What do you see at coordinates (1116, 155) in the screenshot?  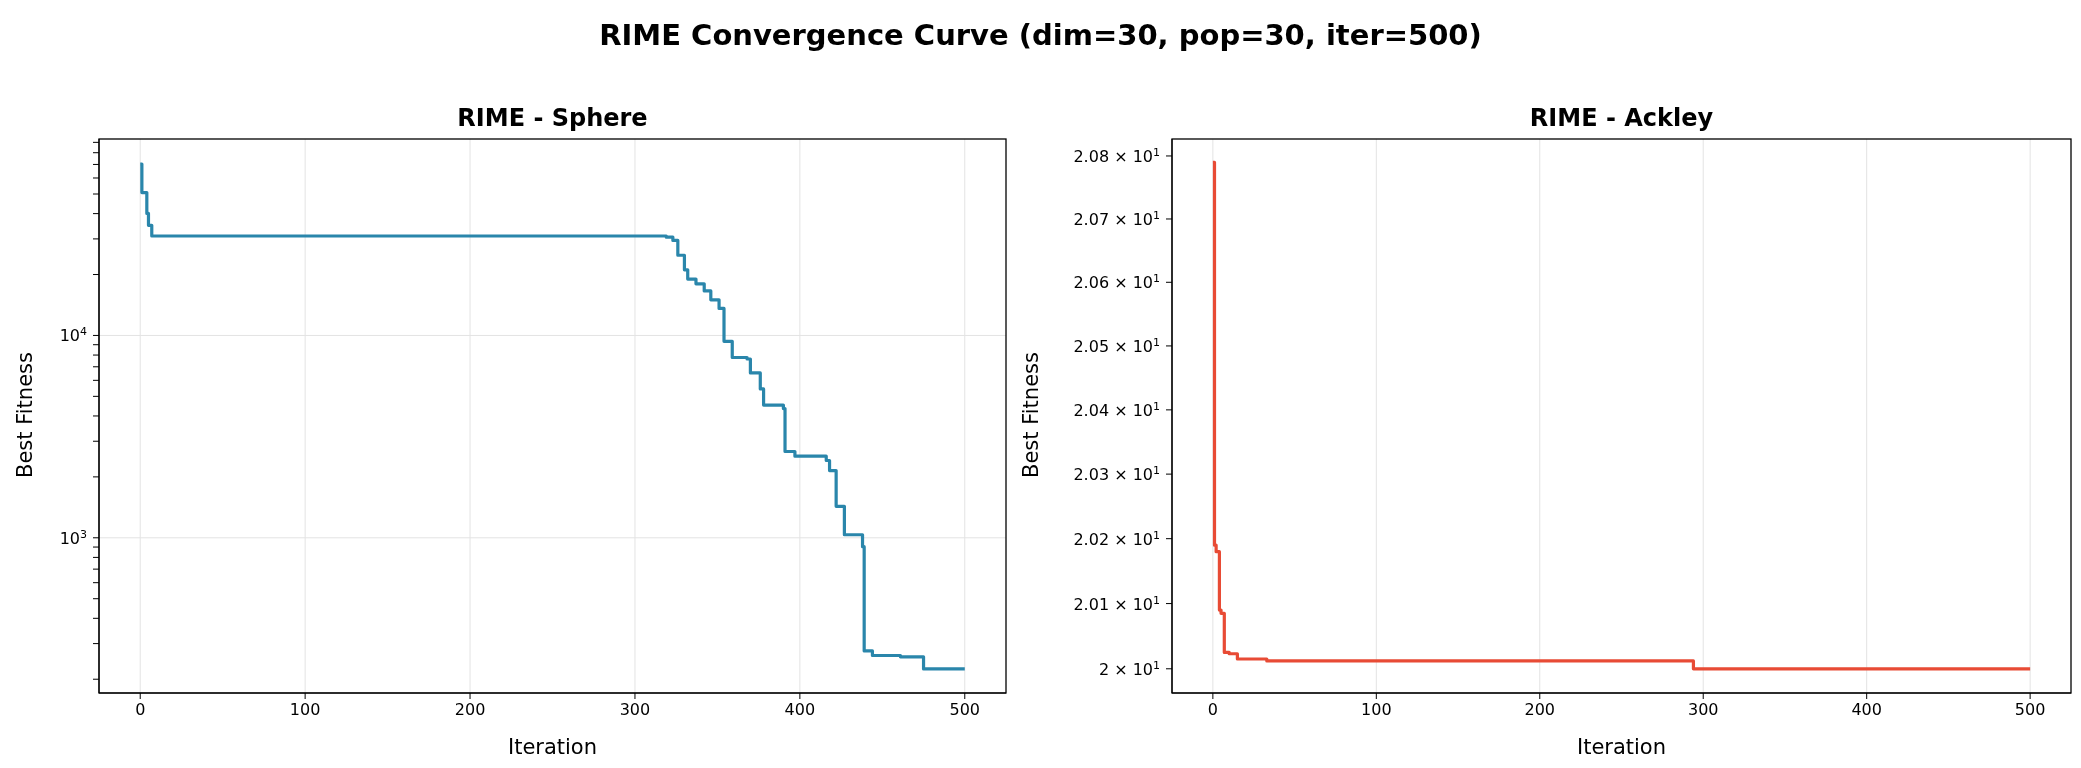 I see `y-tick-label: 2.08 × 10$^{1}$` at bounding box center [1116, 155].